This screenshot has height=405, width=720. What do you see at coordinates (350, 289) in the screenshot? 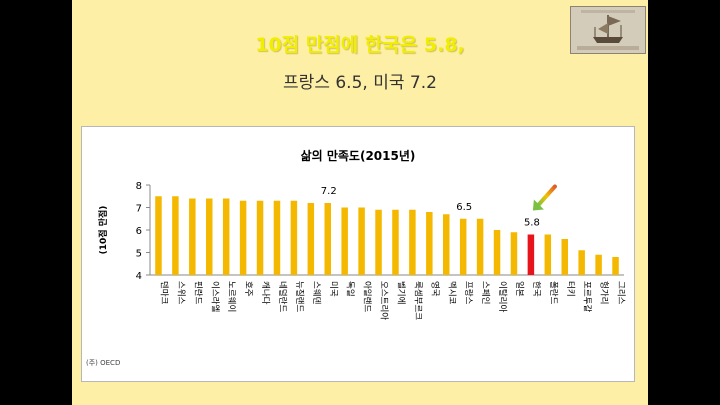
I see `category-label: 독일` at bounding box center [350, 289].